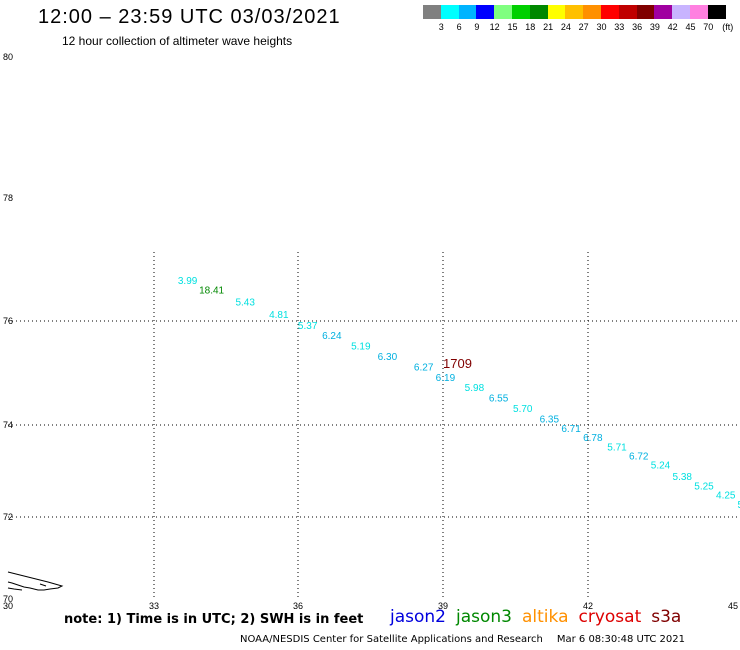 Image resolution: width=740 pixels, height=650 pixels. What do you see at coordinates (617, 447) in the screenshot?
I see `wave-height-value: 5.71` at bounding box center [617, 447].